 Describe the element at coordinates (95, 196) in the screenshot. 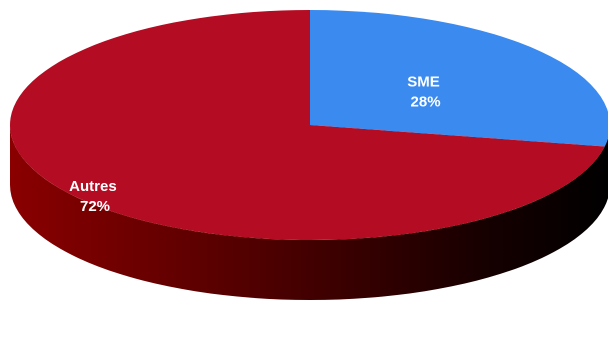

I see `slice-label-autres: Autres 72%` at that location.